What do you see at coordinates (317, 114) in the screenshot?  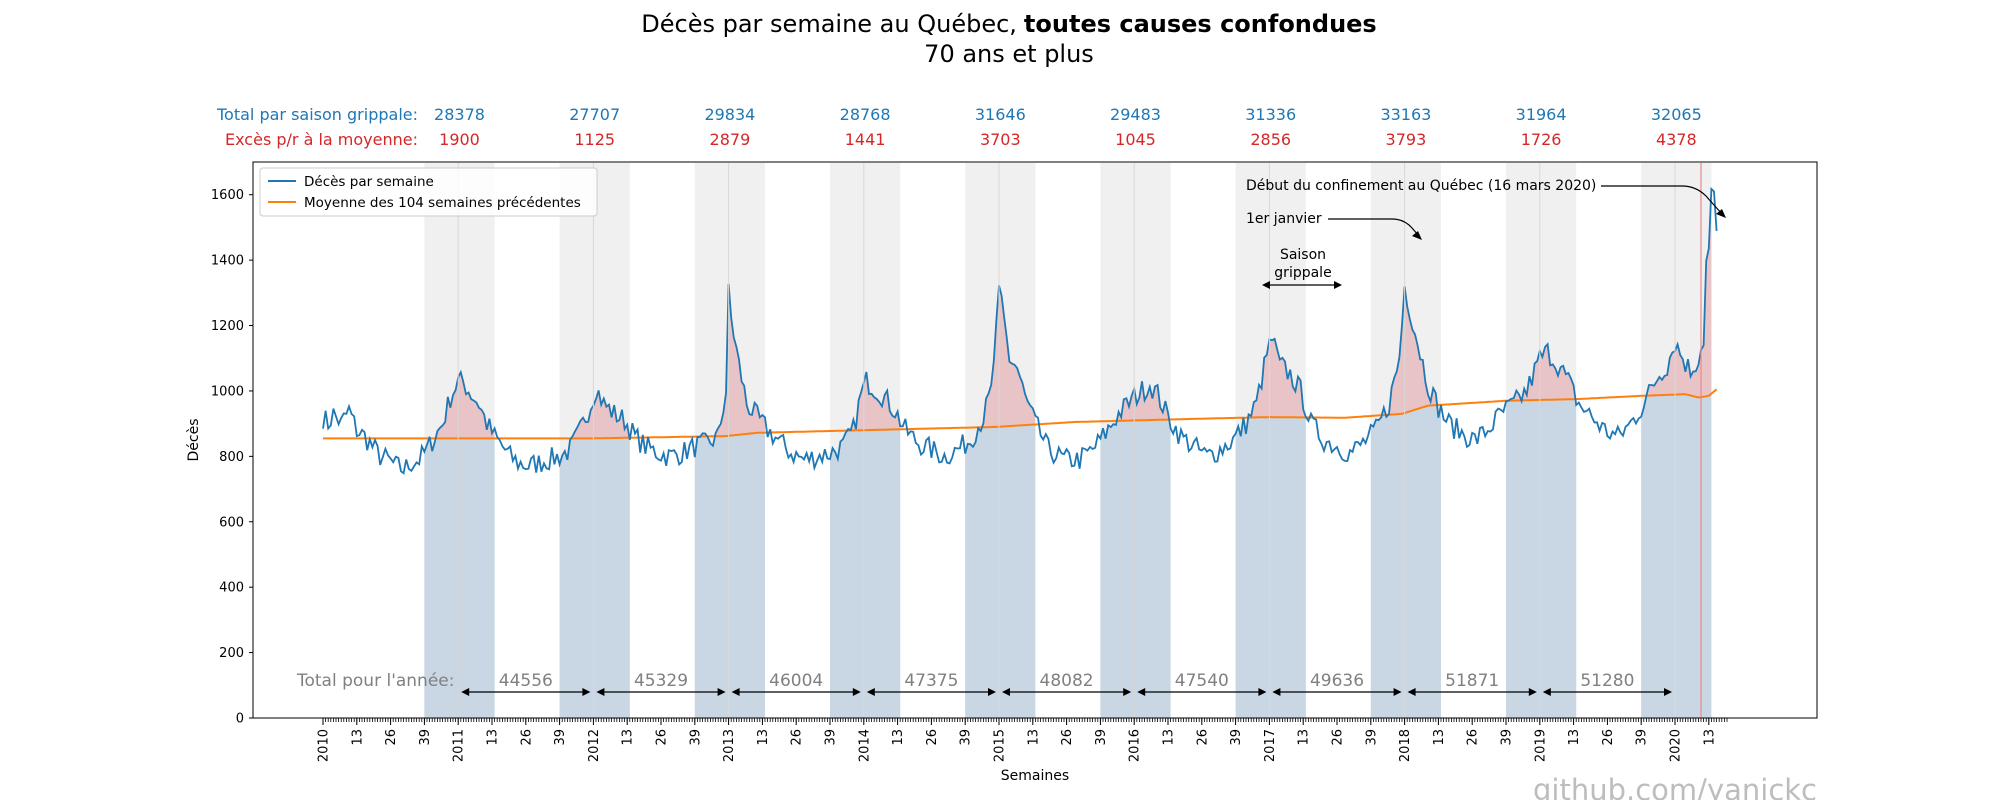 I see `season-row-label: Total par saison grippale:` at bounding box center [317, 114].